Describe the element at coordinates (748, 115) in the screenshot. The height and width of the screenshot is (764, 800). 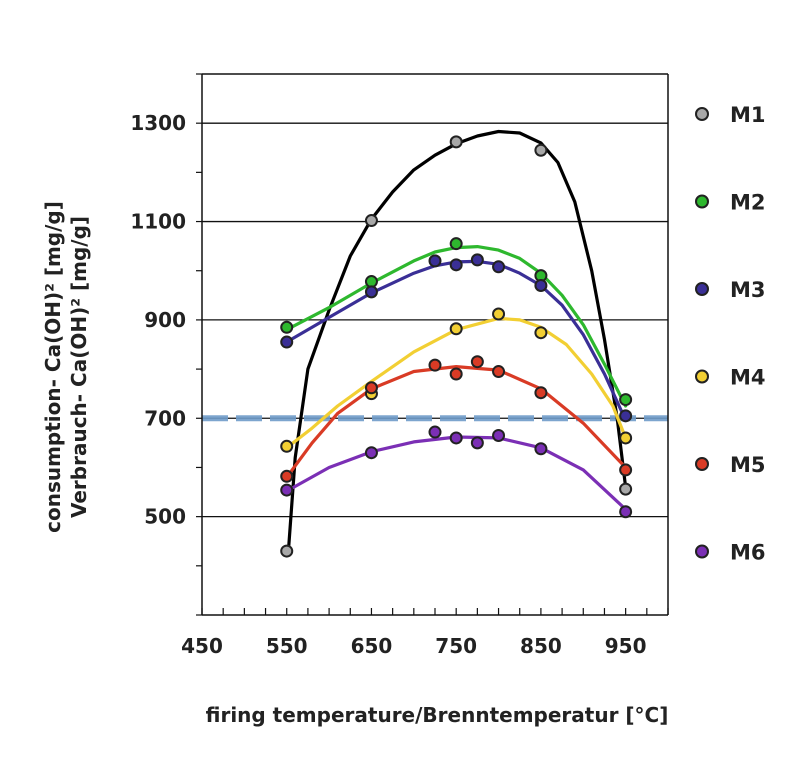
I see `legend-label-M1: M1` at that location.